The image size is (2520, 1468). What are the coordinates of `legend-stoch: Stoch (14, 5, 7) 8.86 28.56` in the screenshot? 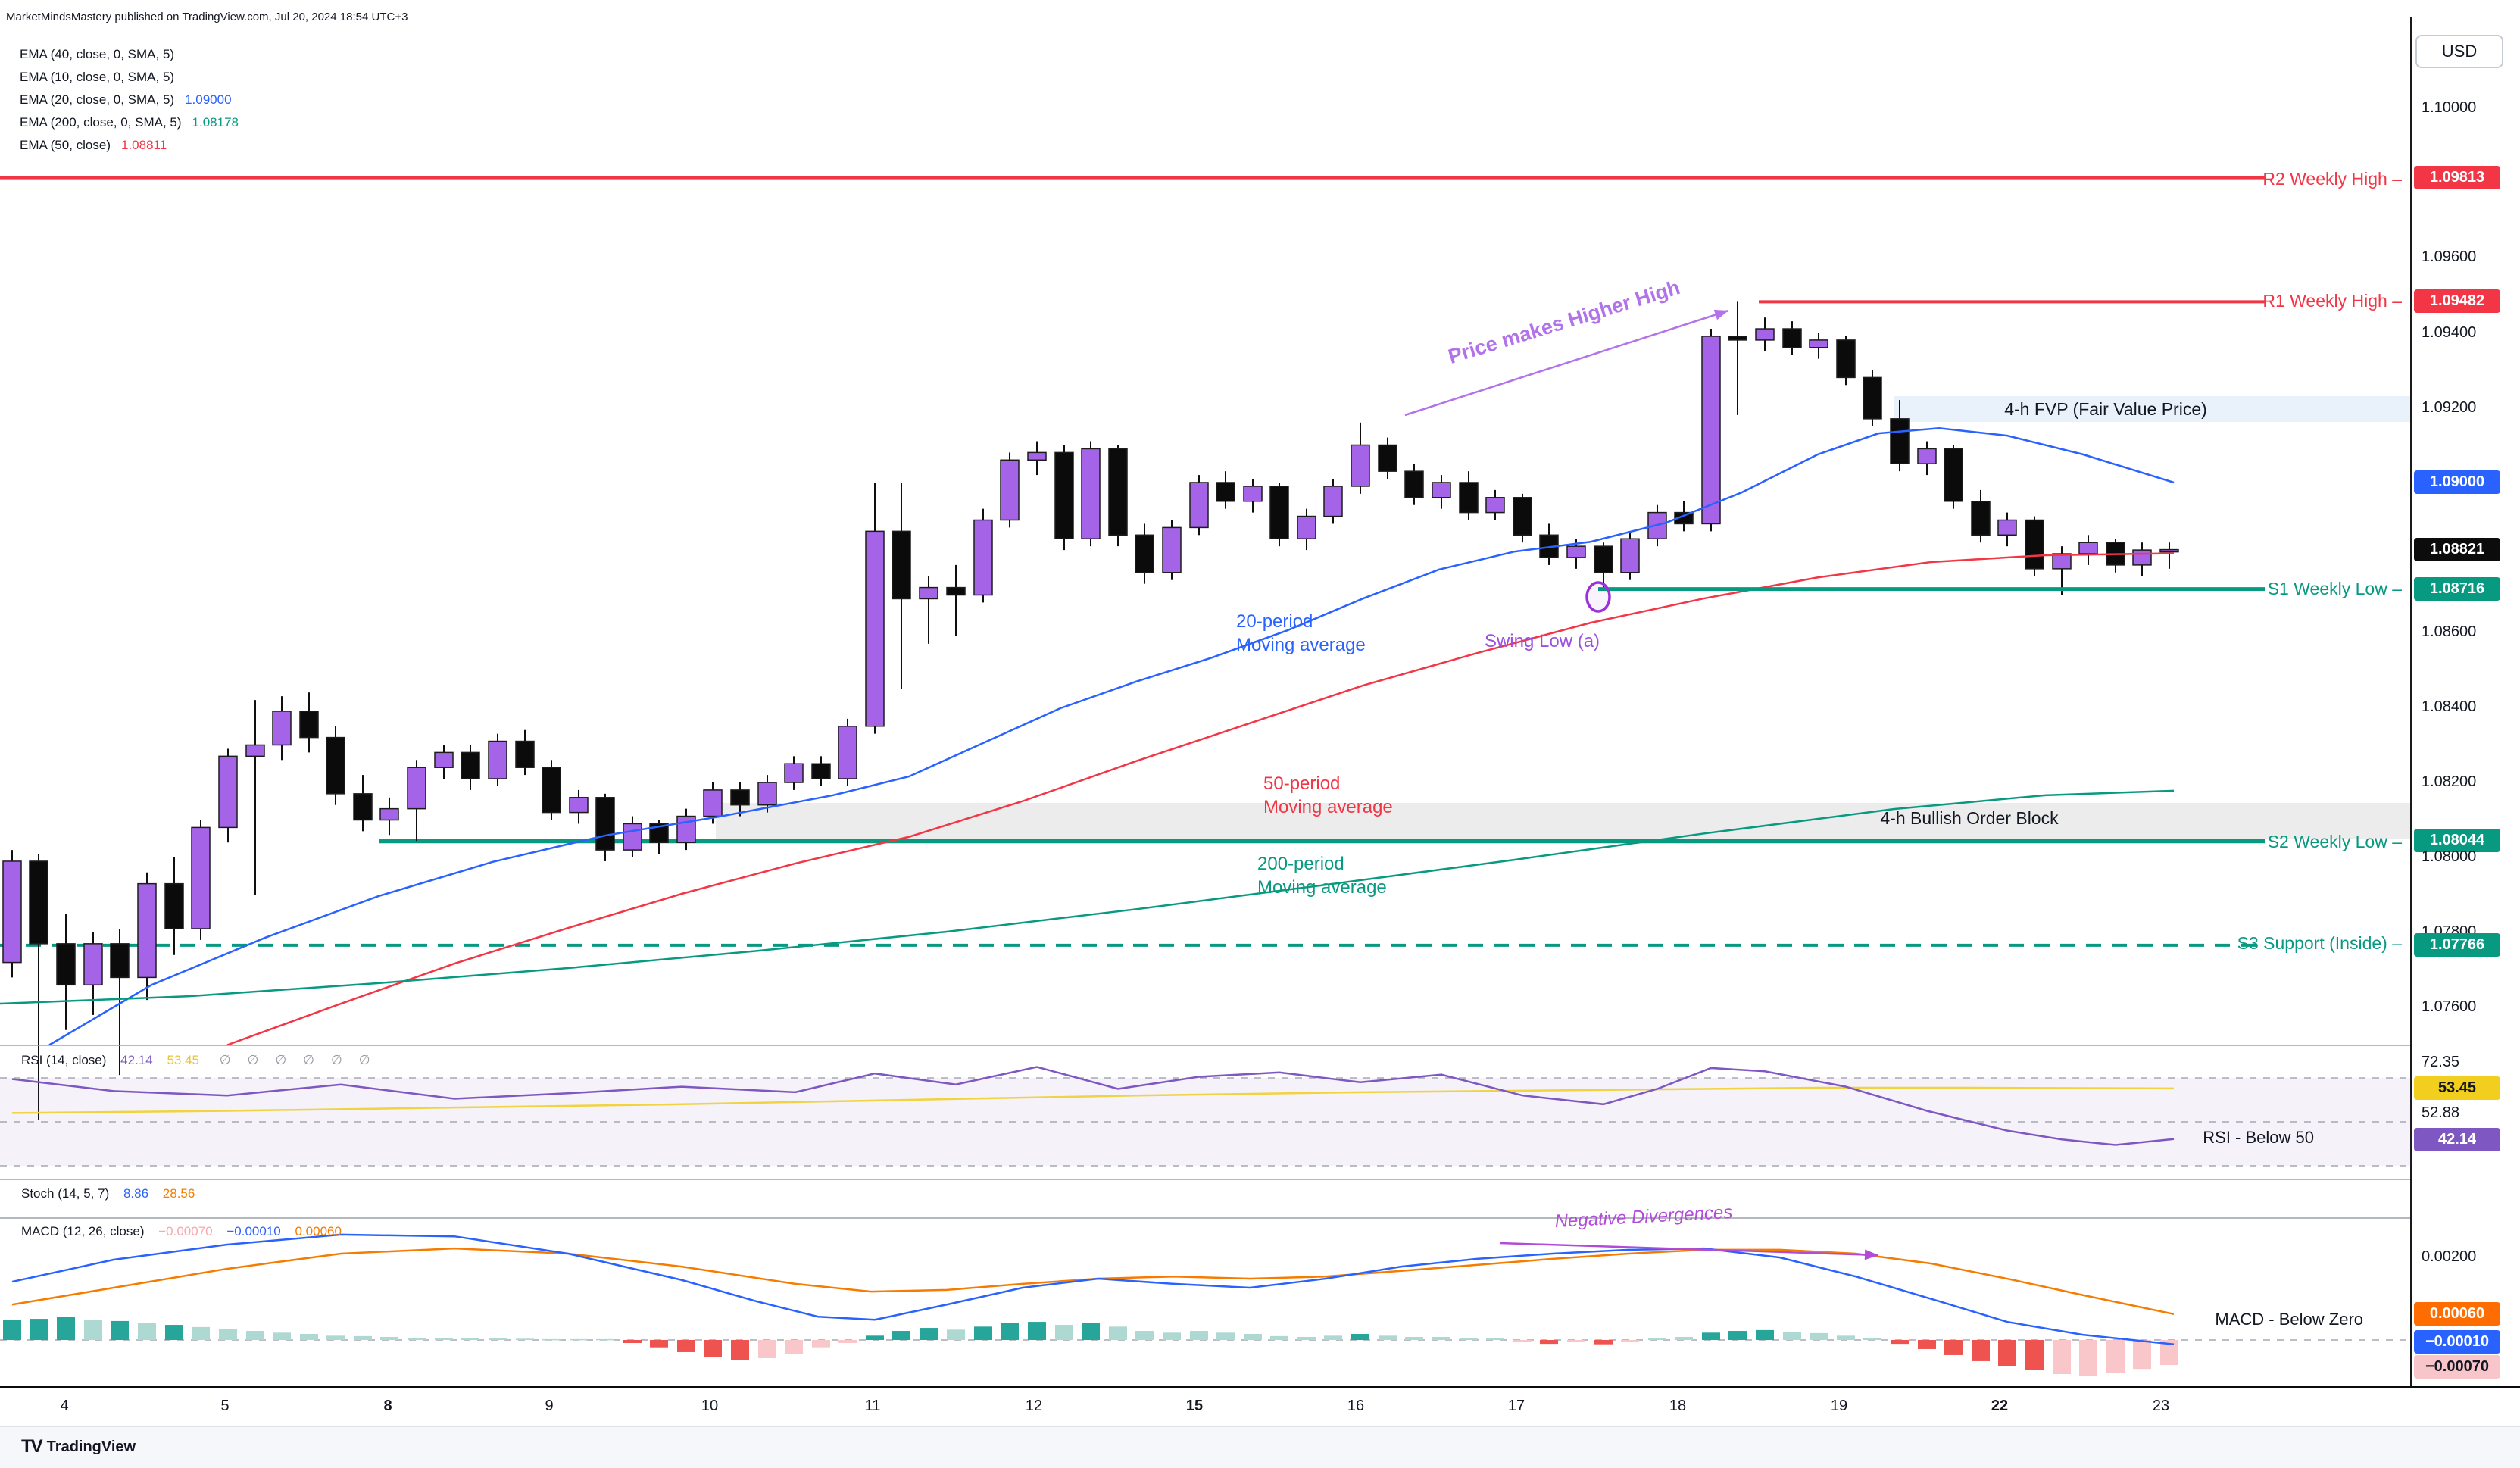 It's located at (108, 1193).